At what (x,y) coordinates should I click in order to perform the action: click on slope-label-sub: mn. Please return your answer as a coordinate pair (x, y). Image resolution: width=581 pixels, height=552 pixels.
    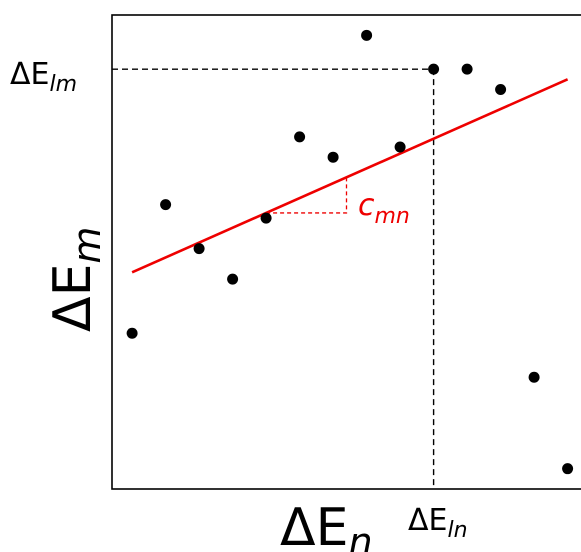
    Looking at the image, I should click on (392, 216).